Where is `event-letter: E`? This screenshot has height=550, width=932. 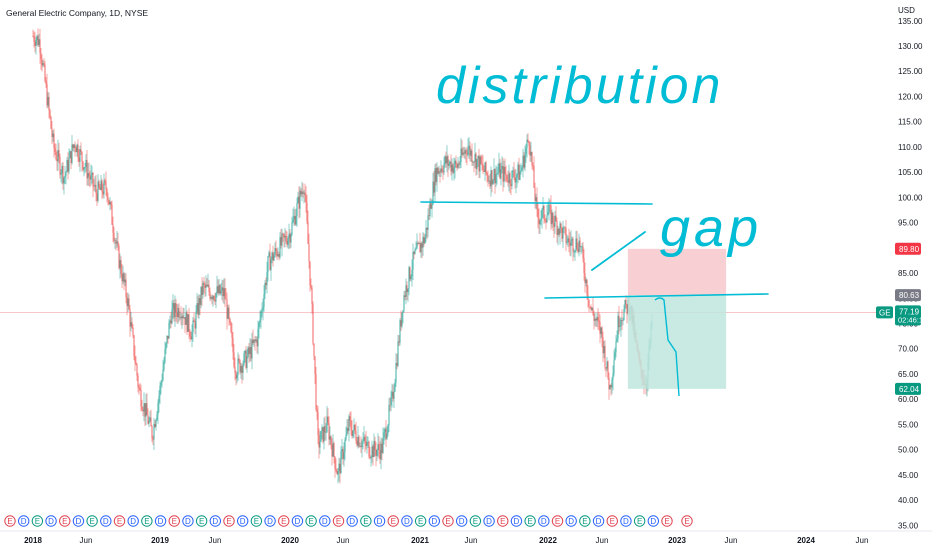 event-letter: E is located at coordinates (146, 521).